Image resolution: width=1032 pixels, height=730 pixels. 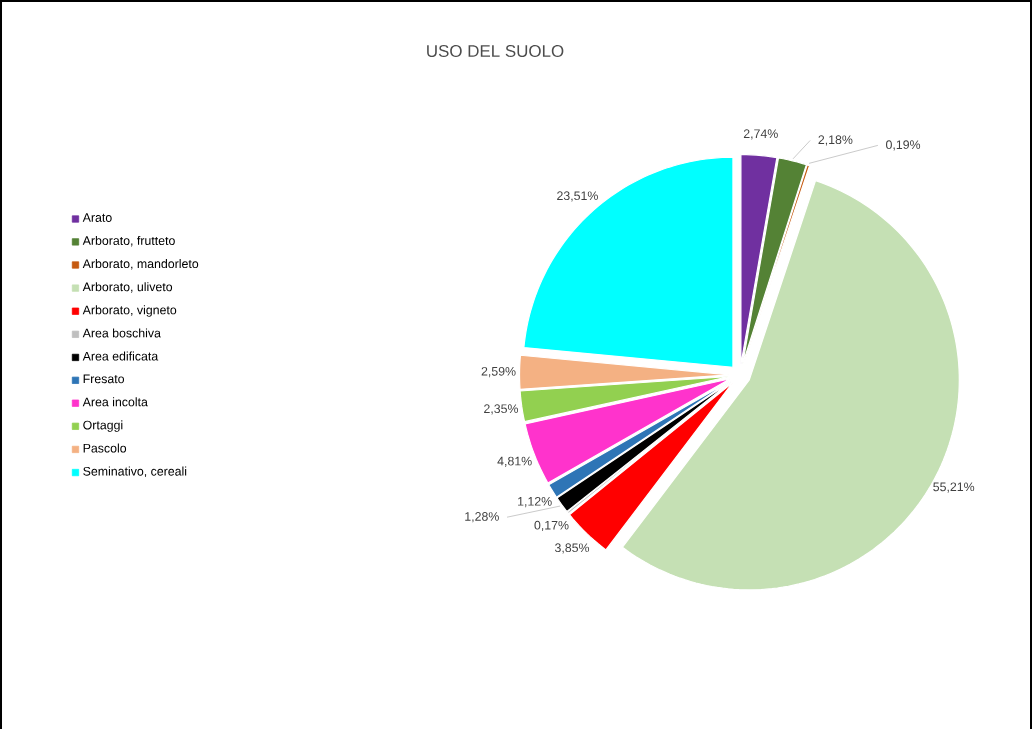 I want to click on data-label: 1,28%, so click(x=482, y=517).